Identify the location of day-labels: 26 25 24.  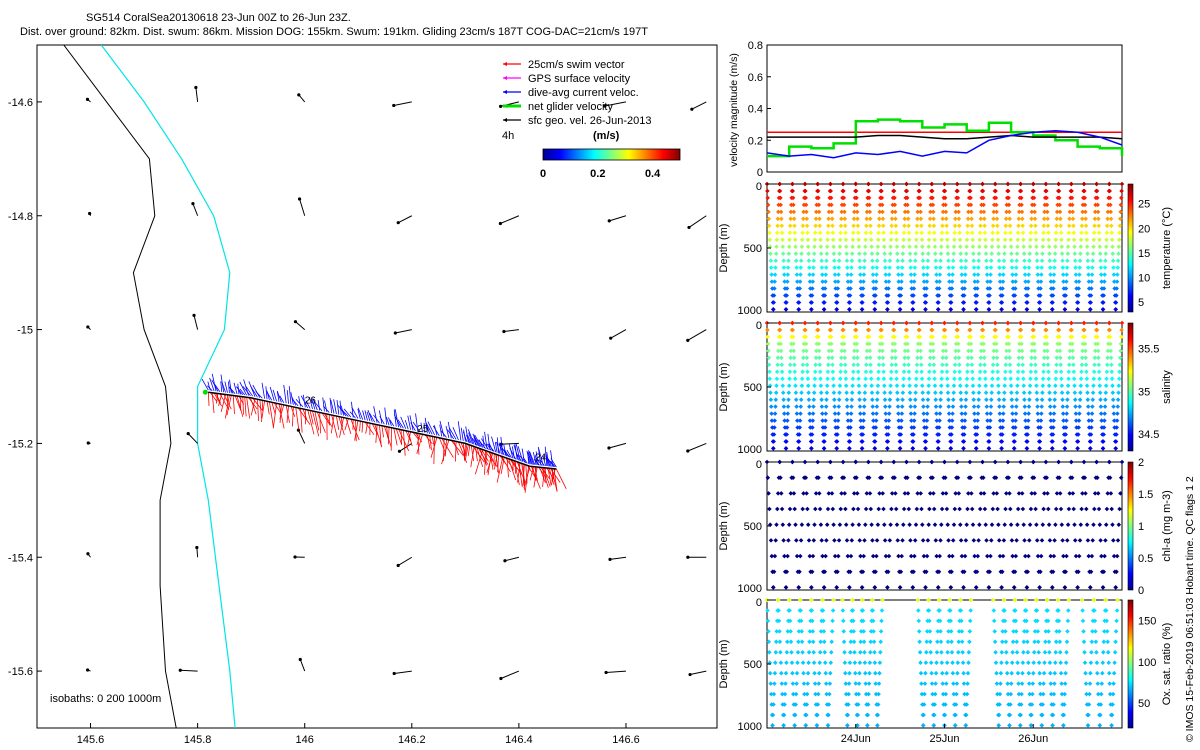
(426, 430).